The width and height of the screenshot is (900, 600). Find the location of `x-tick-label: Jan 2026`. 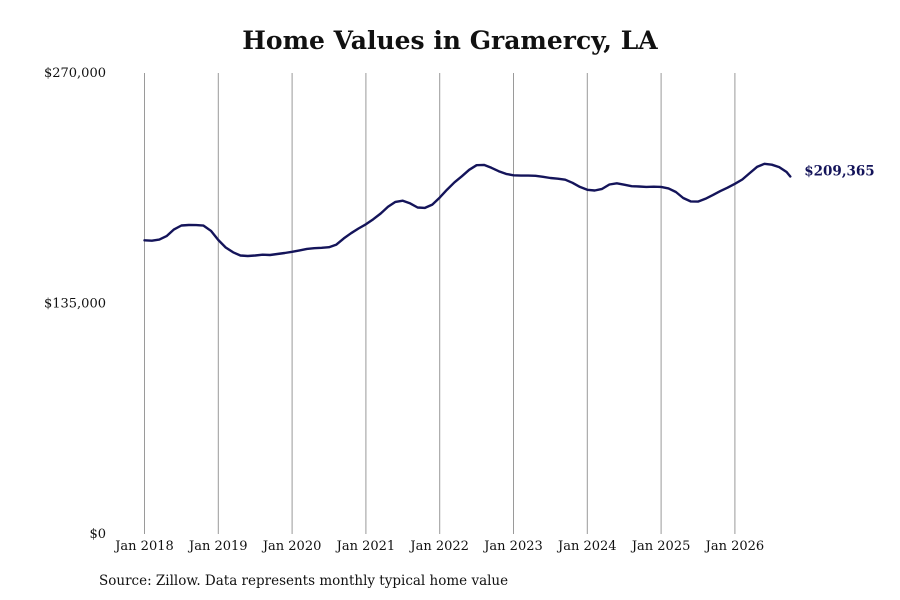

x-tick-label: Jan 2026 is located at coordinates (734, 546).